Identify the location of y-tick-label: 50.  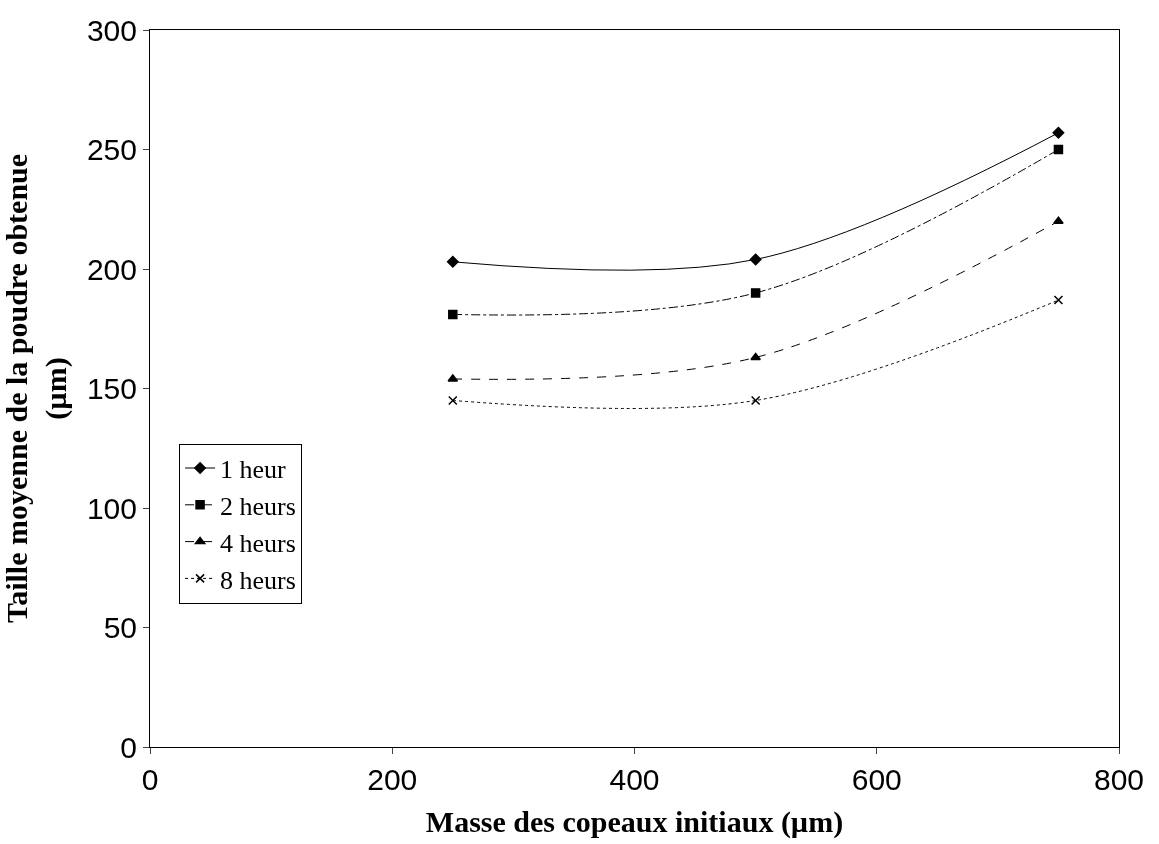
(120, 627).